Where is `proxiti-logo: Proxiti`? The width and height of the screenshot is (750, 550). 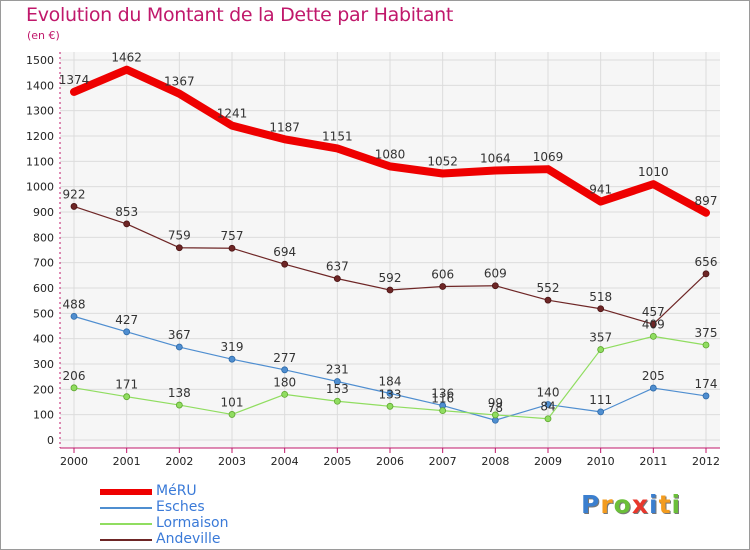 proxiti-logo: Proxiti is located at coordinates (631, 504).